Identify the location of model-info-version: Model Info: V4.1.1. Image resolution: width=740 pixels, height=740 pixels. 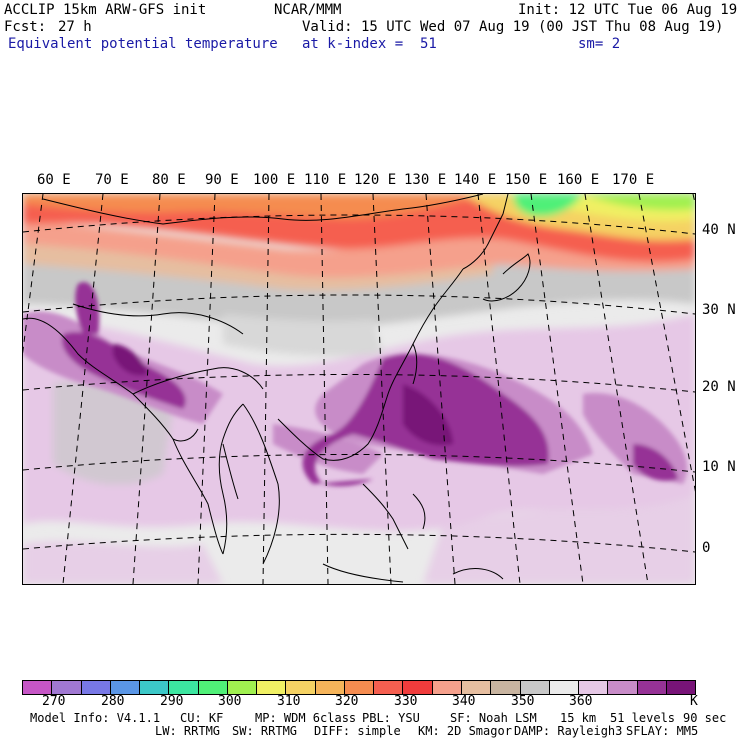
(95, 718).